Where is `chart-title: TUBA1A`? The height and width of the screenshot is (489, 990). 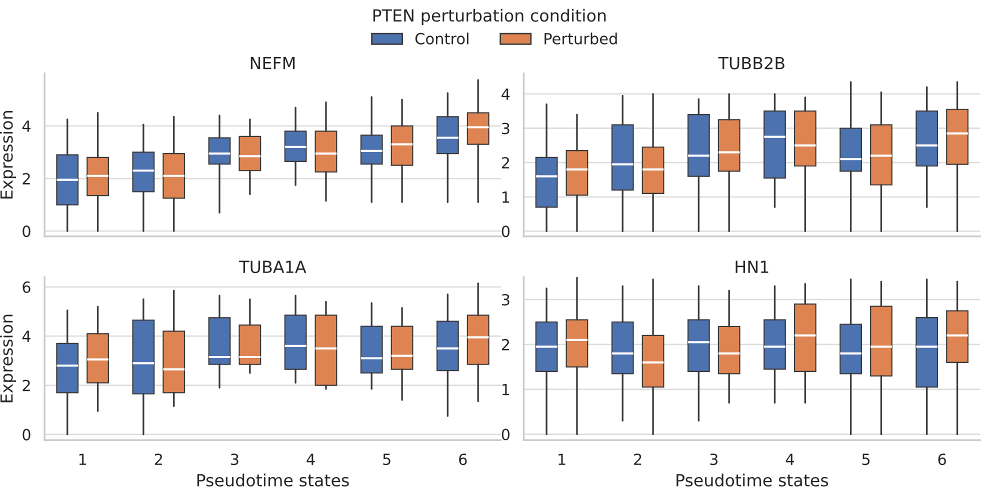
chart-title: TUBA1A is located at coordinates (272, 267).